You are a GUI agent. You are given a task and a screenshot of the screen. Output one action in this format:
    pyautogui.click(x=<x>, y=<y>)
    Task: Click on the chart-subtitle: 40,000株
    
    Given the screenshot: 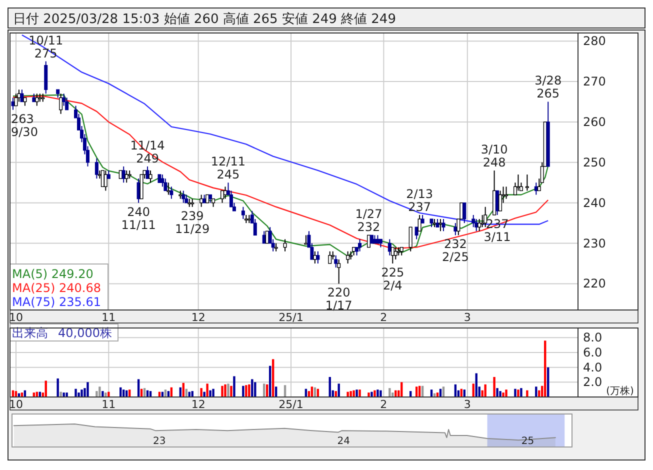 What is the action you would take?
    pyautogui.click(x=85, y=333)
    